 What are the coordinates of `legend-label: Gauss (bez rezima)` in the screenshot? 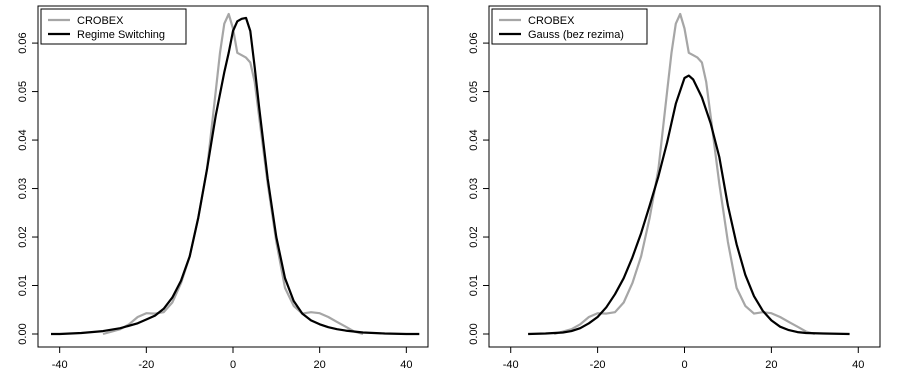 It's located at (576, 35).